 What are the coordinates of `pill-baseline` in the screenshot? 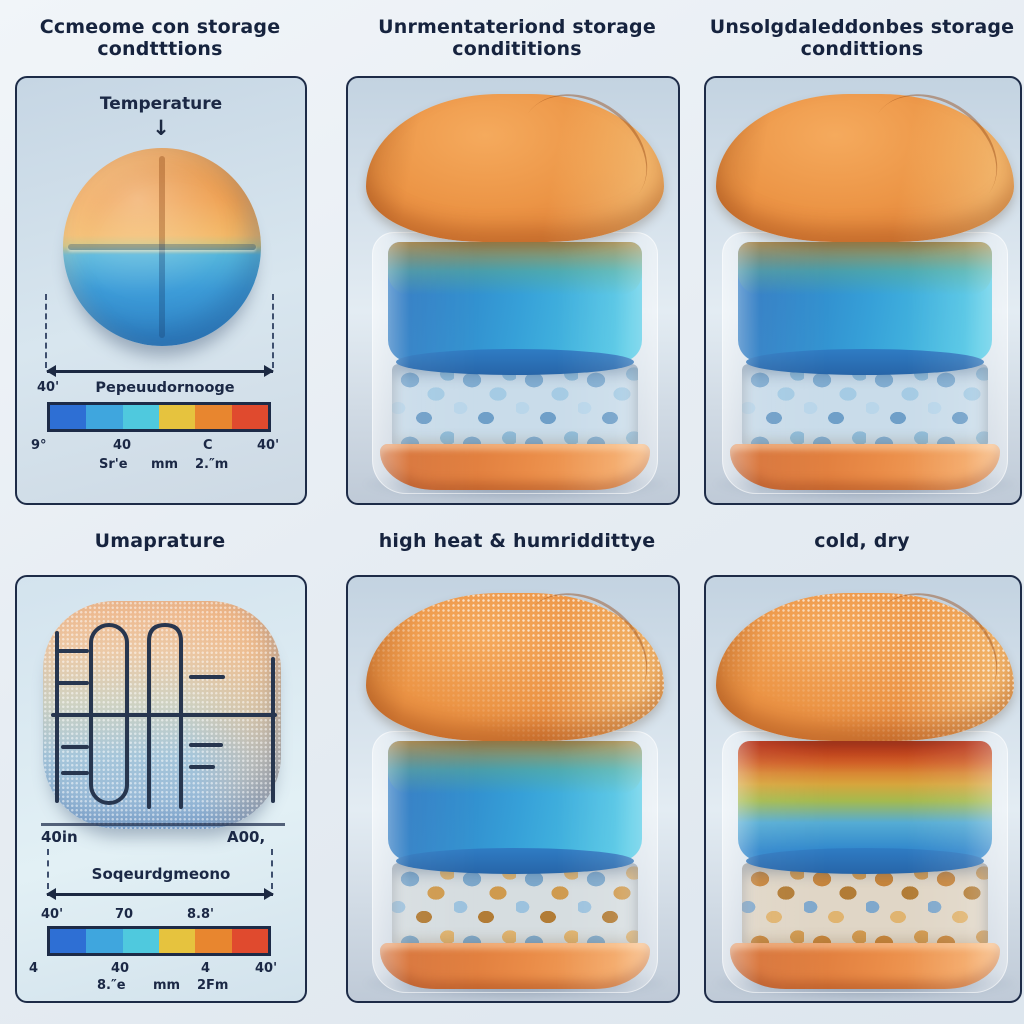 It's located at (163, 824).